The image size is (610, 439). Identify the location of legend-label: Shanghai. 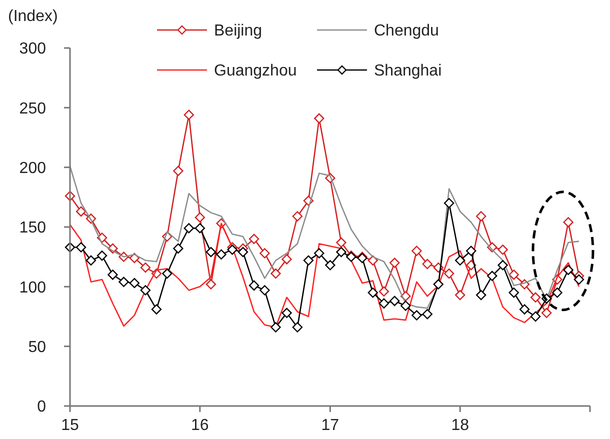
(408, 71).